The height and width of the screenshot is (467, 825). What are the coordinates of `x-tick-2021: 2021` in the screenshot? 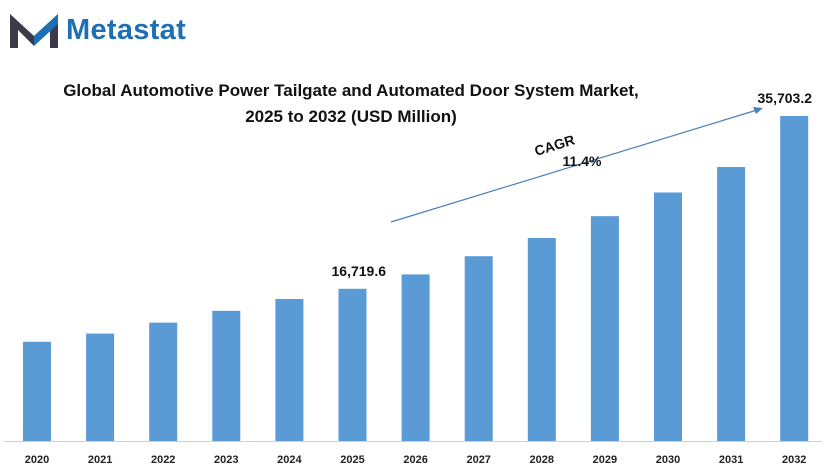 It's located at (100, 460).